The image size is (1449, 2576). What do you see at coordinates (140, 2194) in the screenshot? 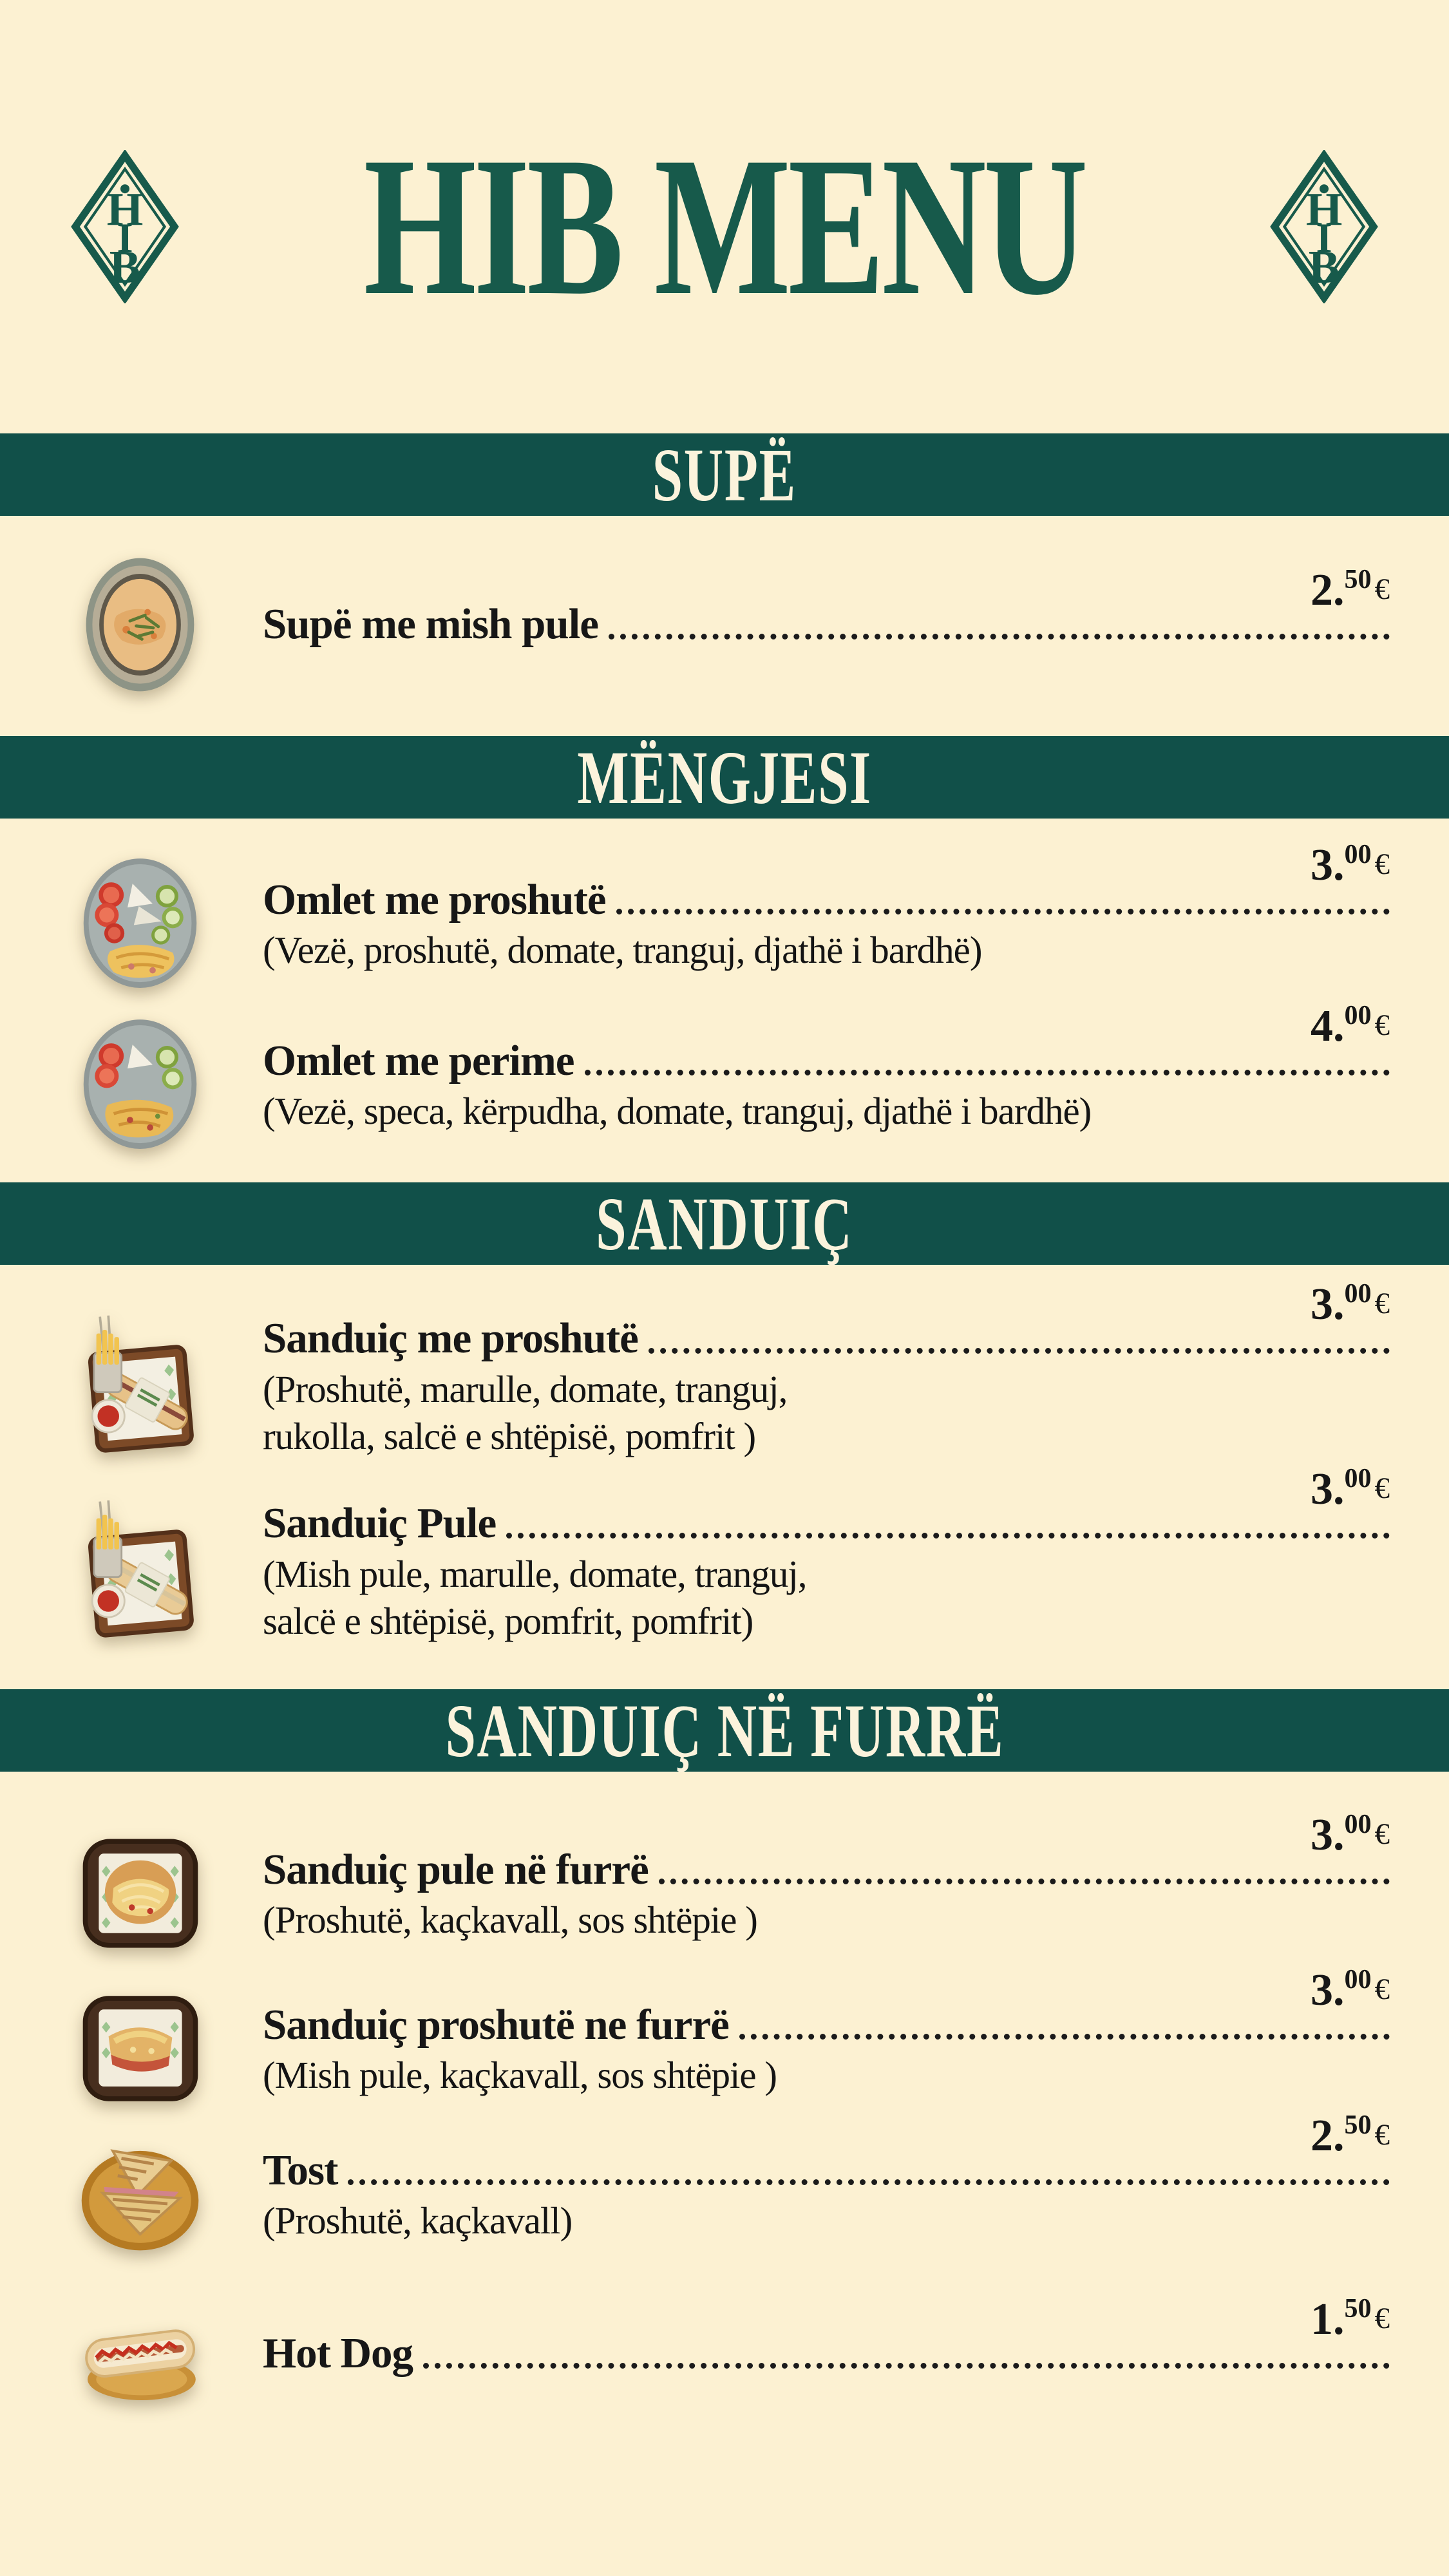
I see `tost-photo` at bounding box center [140, 2194].